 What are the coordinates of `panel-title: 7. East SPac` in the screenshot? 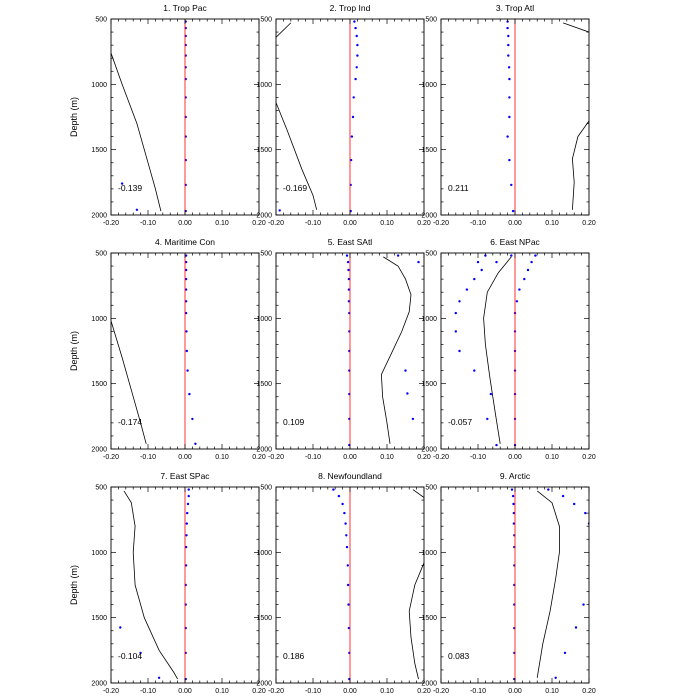 It's located at (185, 476).